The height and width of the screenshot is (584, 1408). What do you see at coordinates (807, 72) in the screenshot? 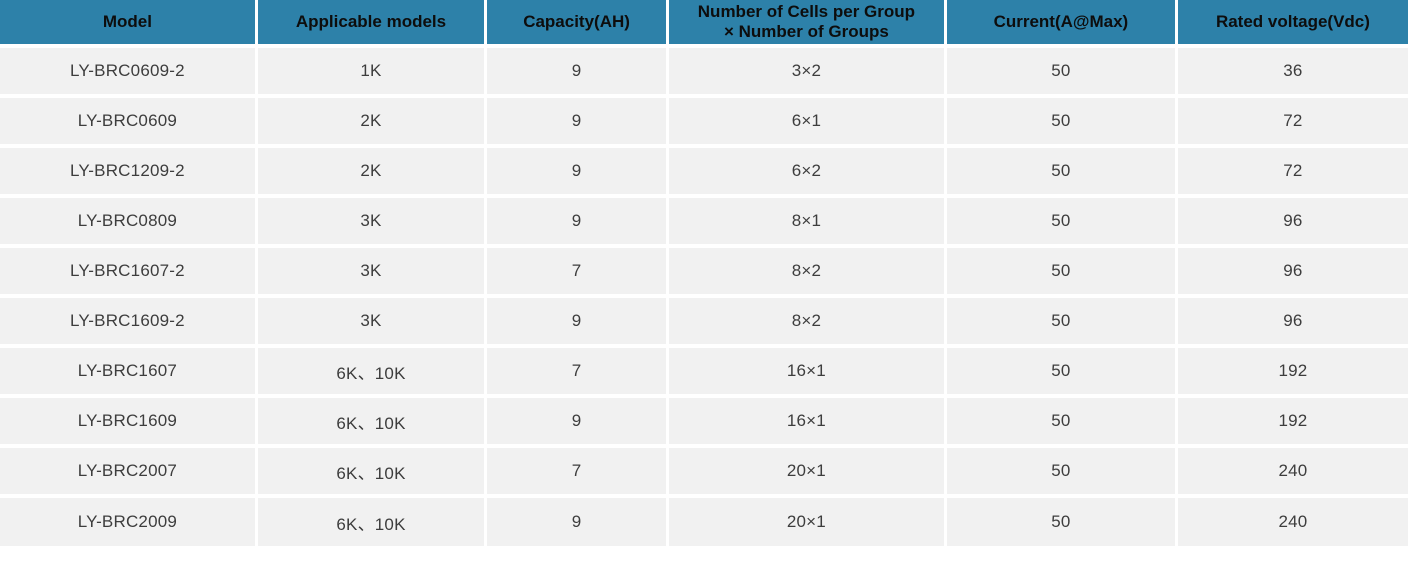
I see `table-cell: 3×2` at bounding box center [807, 72].